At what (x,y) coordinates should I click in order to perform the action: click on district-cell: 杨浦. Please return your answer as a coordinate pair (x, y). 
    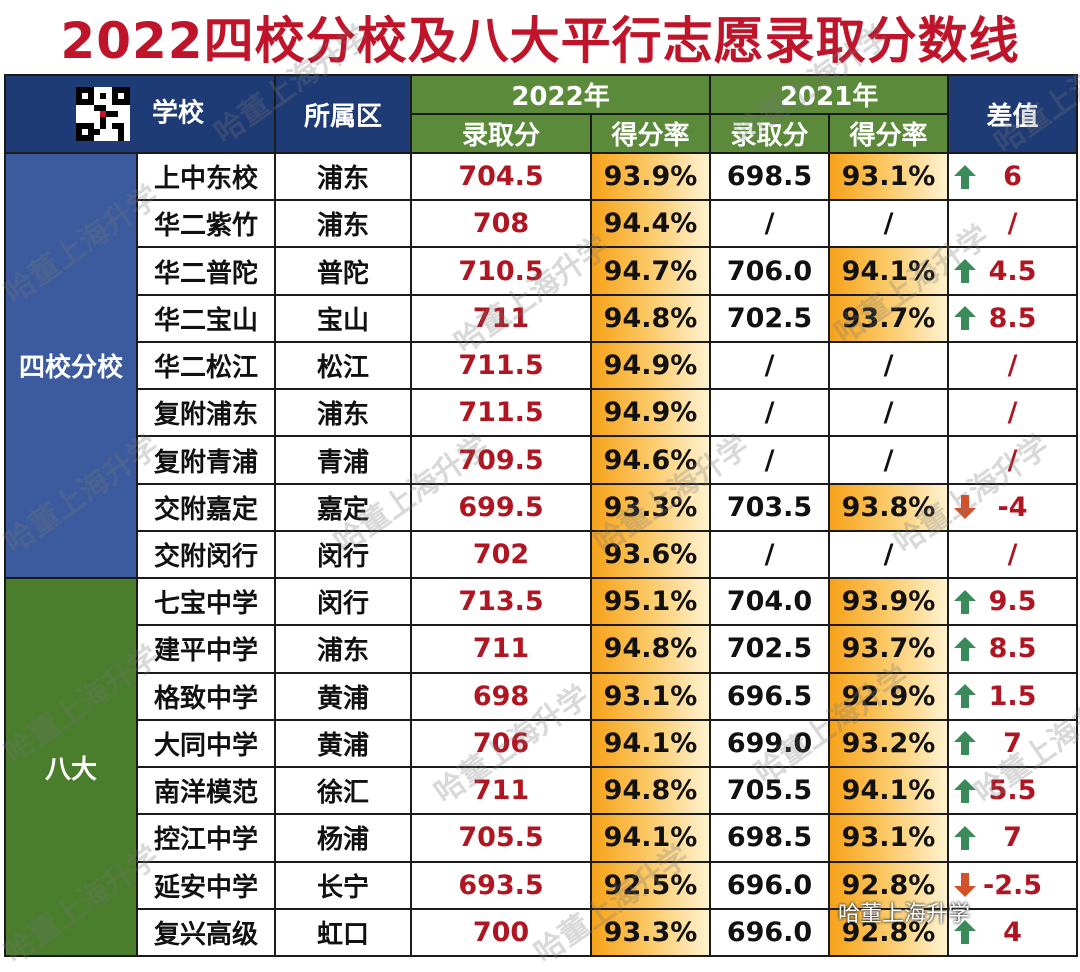
    Looking at the image, I should click on (343, 838).